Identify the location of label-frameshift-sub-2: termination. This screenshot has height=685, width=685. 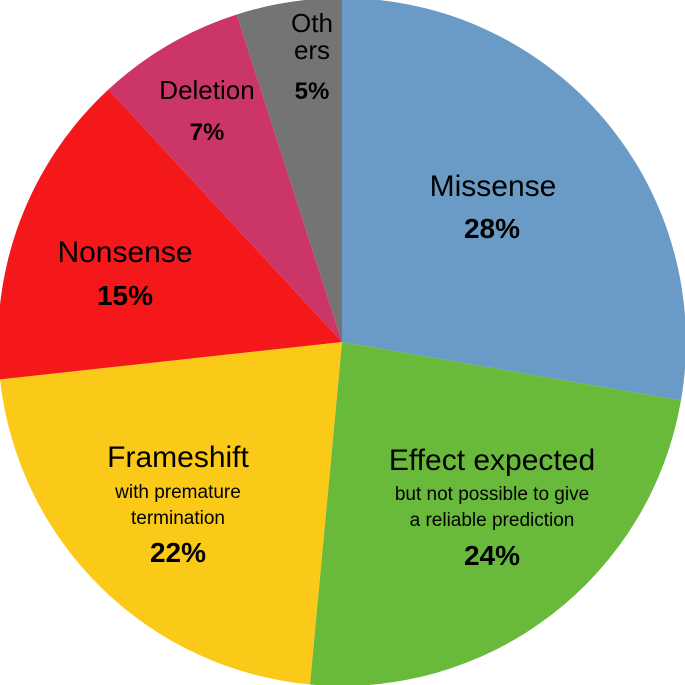
(178, 518).